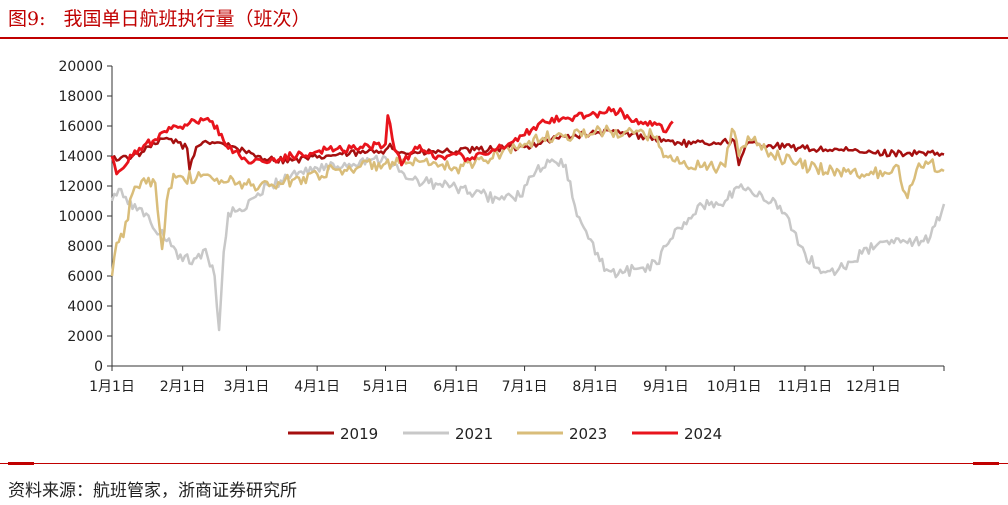 The image size is (1008, 505). Describe the element at coordinates (80, 67) in the screenshot. I see `y-tick-label: 20000` at that location.